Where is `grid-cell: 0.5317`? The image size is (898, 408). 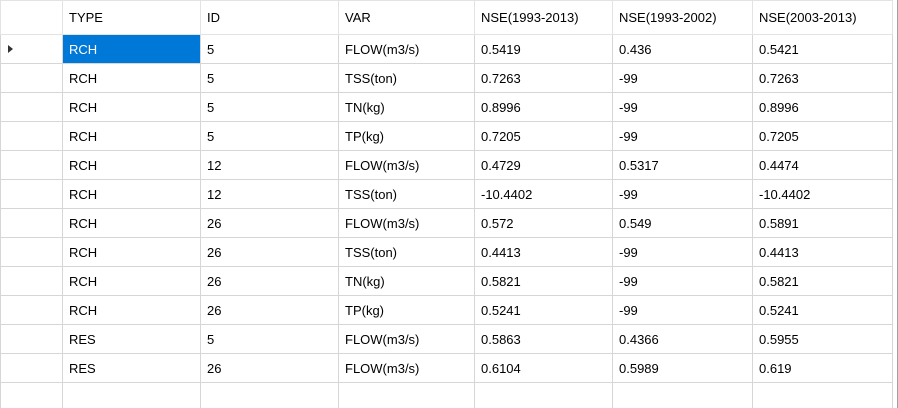 grid-cell: 0.5317 is located at coordinates (682, 165).